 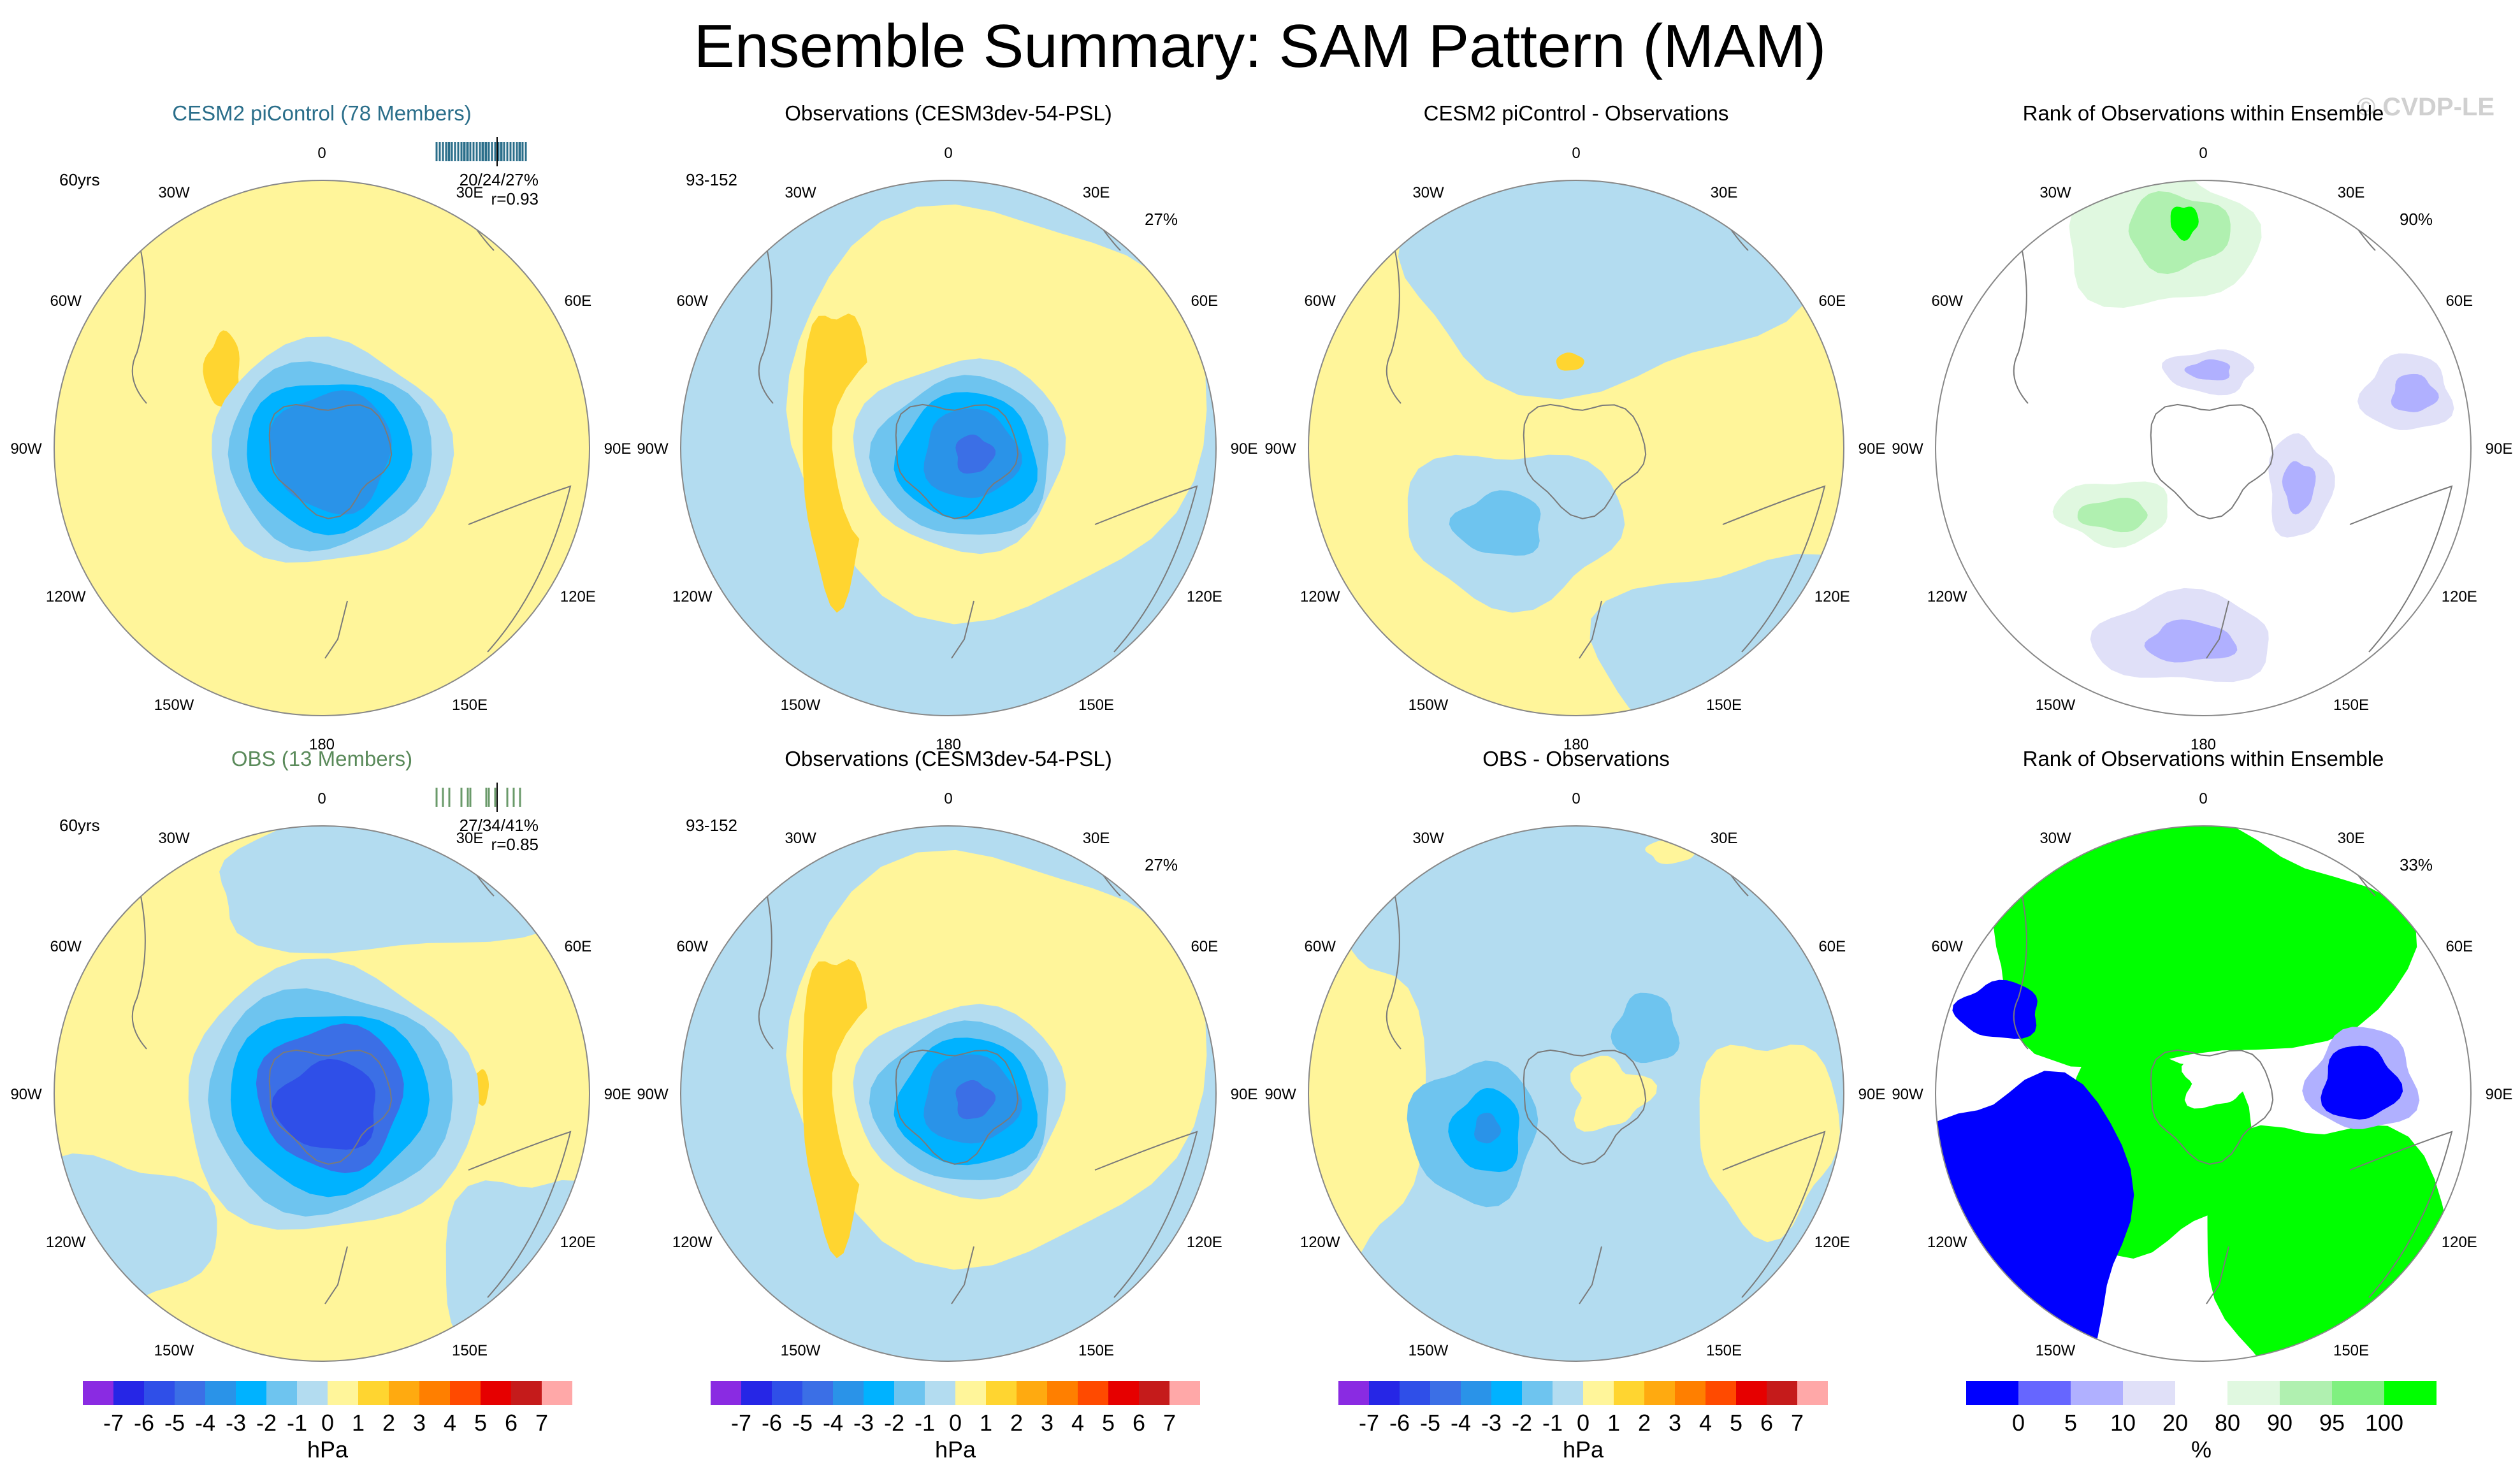 I want to click on pattern-correlation-rug, so click(x=478, y=797).